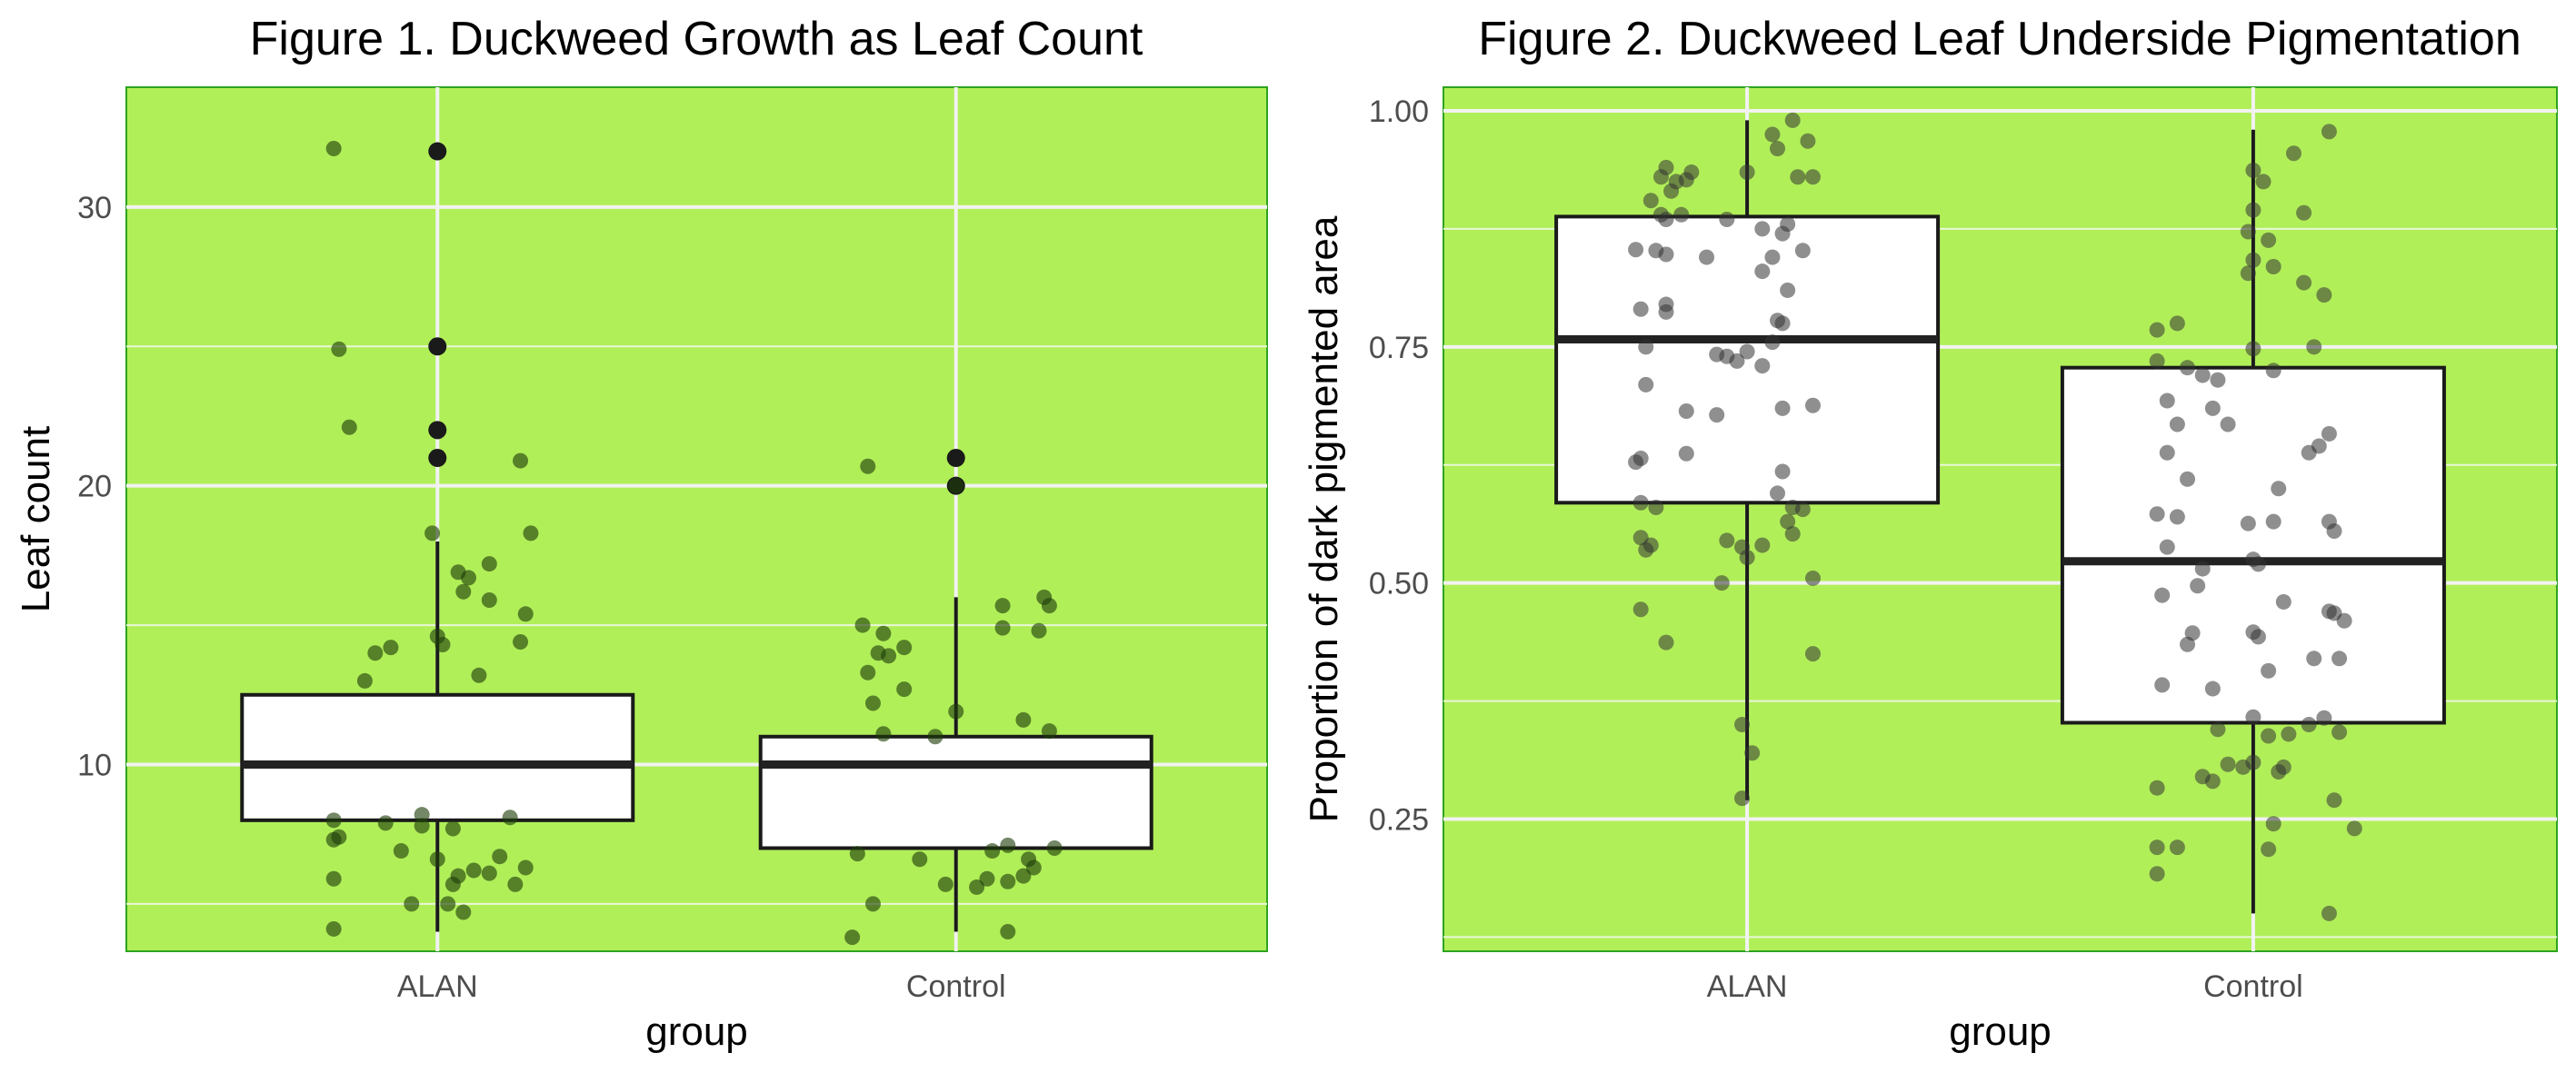  Describe the element at coordinates (94, 208) in the screenshot. I see `y-tick-label: 30` at that location.